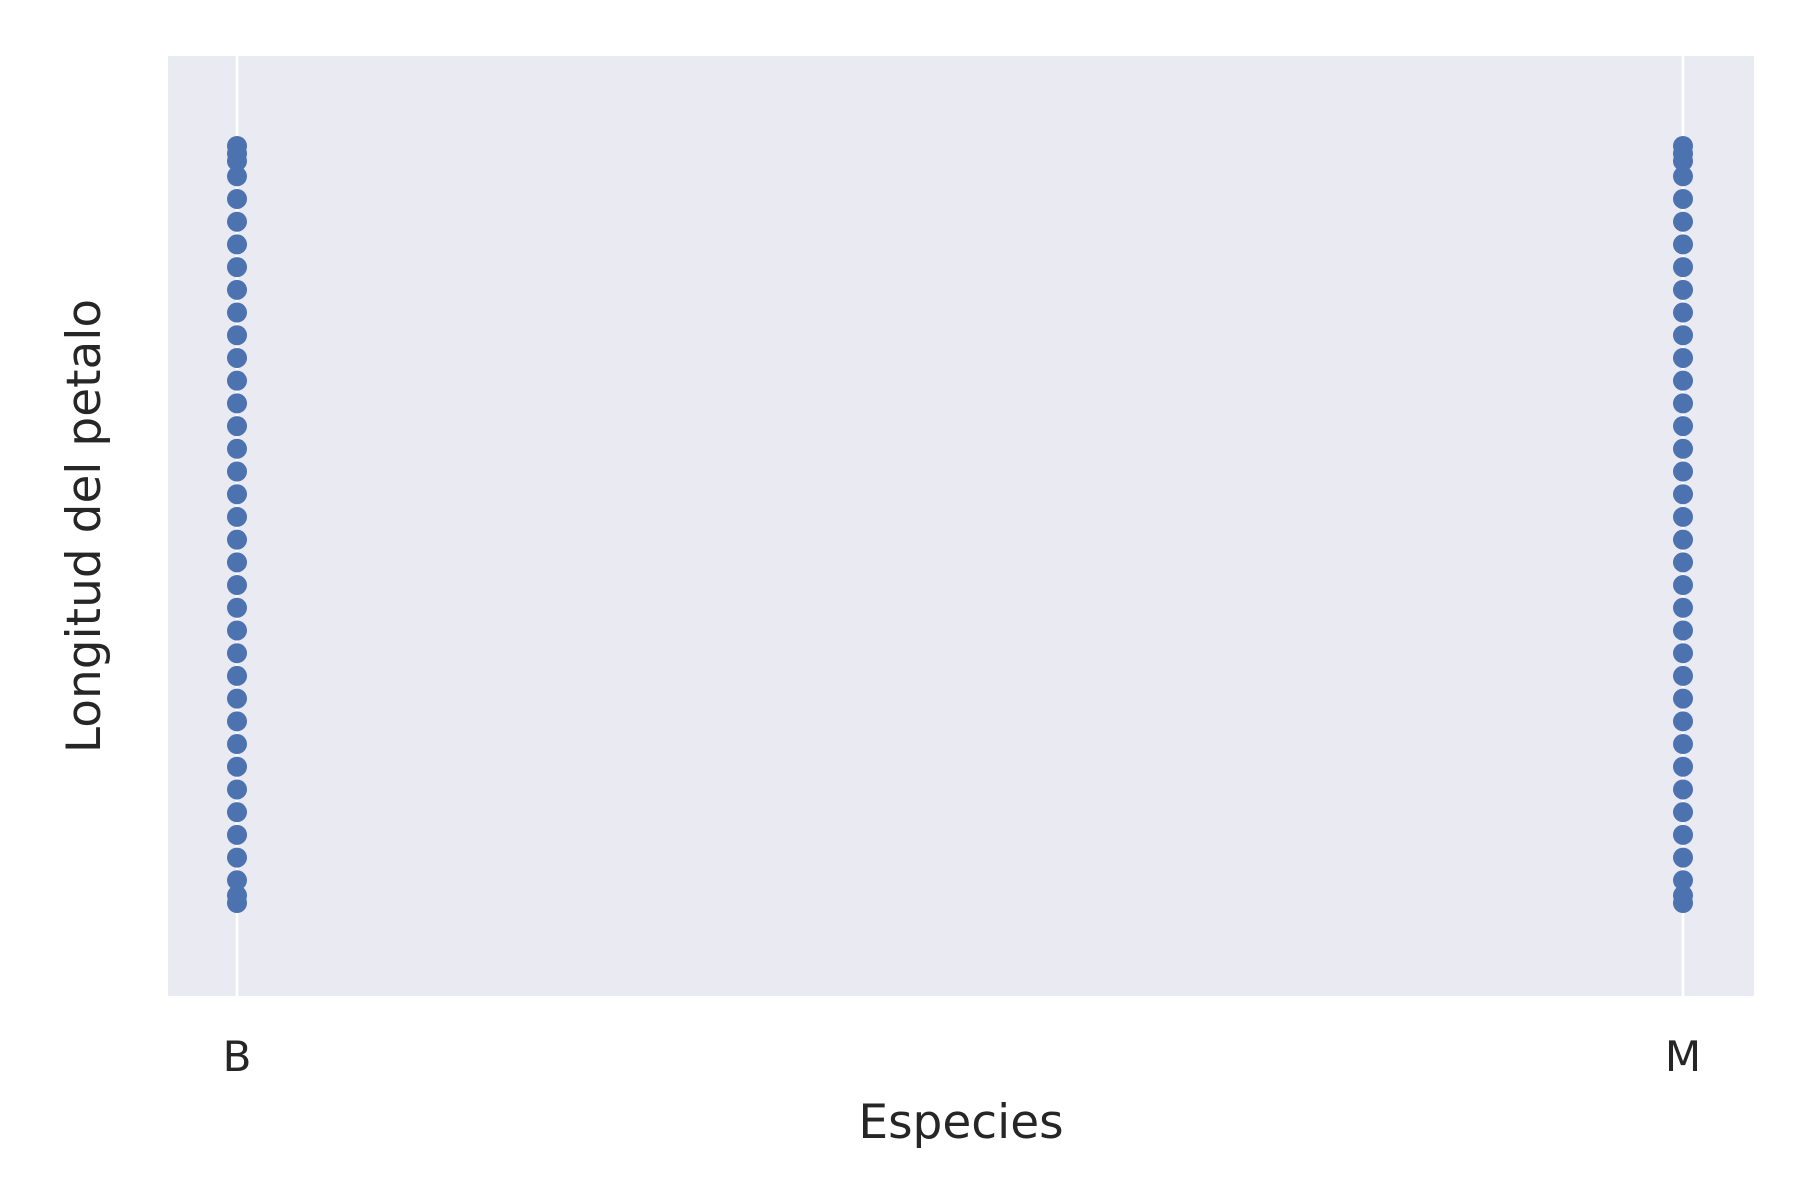 This screenshot has height=1200, width=1800. I want to click on x-axis-label: Especies, so click(960, 1122).